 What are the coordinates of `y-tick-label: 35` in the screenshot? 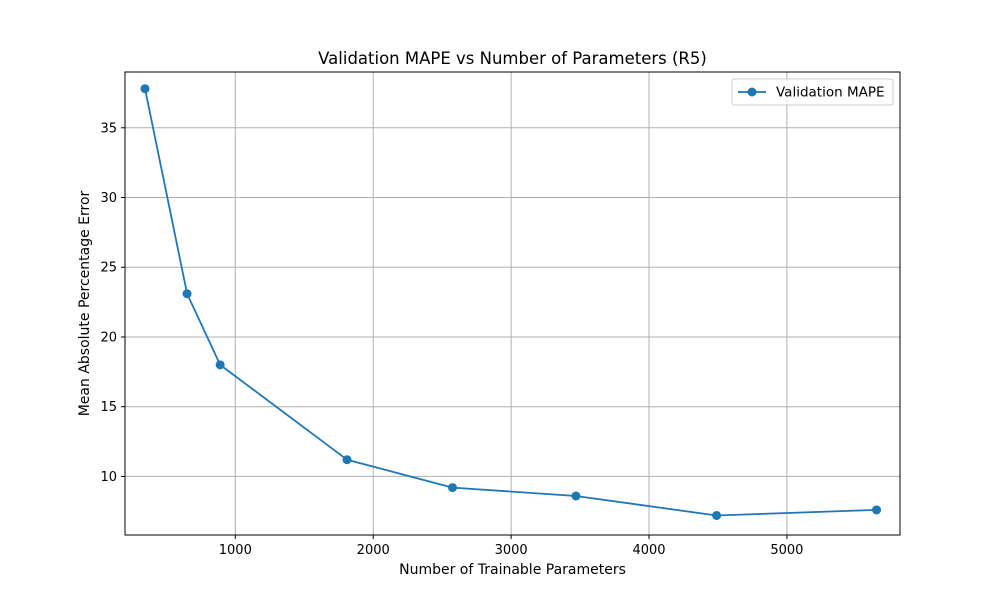 It's located at (108, 128).